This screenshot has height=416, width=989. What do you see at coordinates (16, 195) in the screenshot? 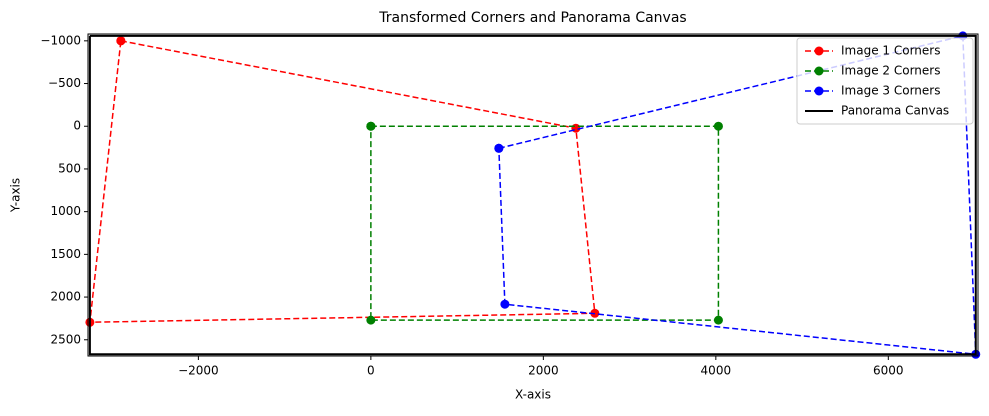
I see `y-axis-label: Y-axis` at bounding box center [16, 195].